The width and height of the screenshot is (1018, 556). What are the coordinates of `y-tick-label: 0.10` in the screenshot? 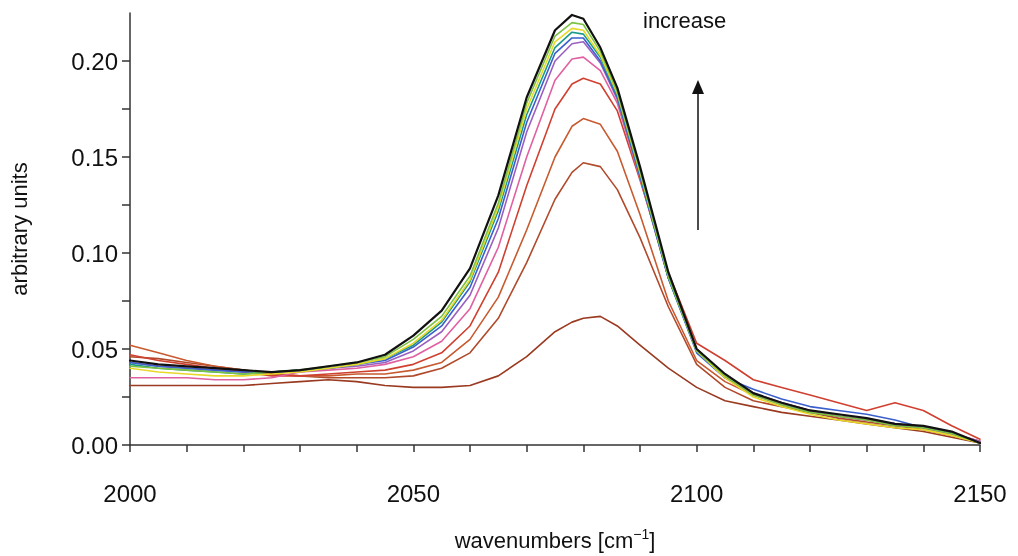 It's located at (94, 253).